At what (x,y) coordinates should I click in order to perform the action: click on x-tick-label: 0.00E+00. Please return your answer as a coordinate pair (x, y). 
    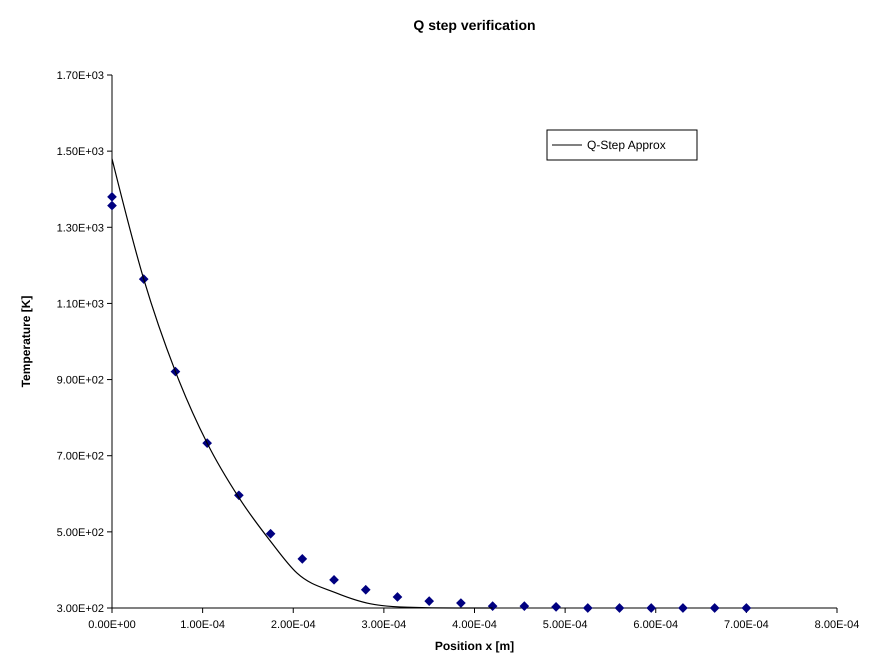
    Looking at the image, I should click on (112, 625).